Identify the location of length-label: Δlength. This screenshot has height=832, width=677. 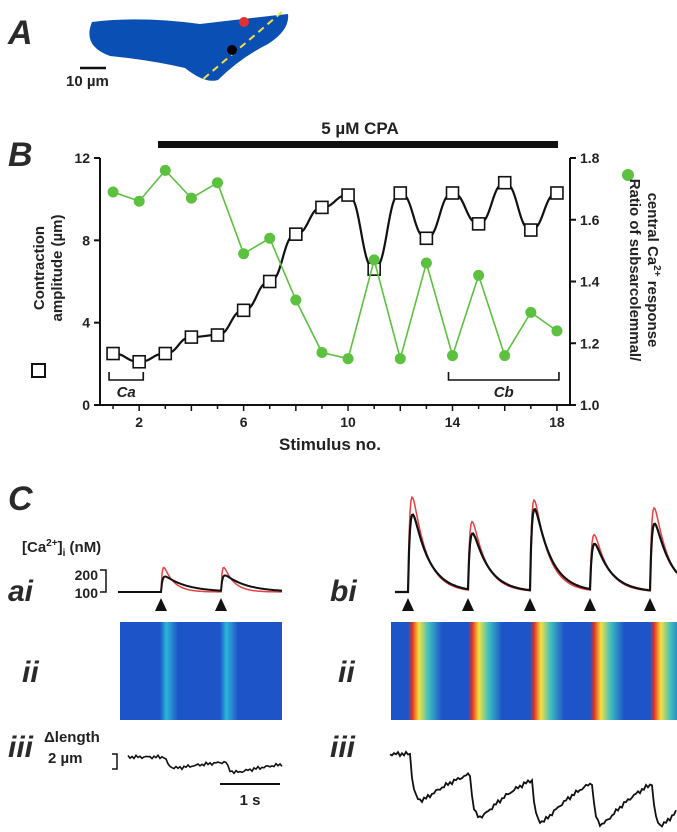
(72, 737).